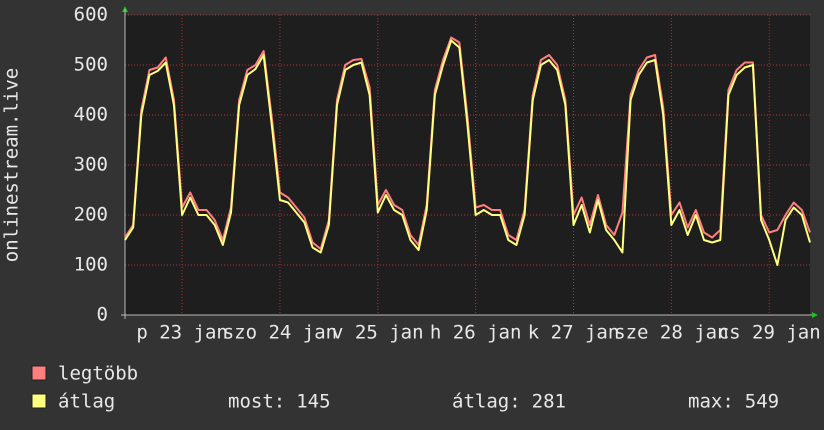 This screenshot has height=430, width=824. What do you see at coordinates (256, 402) in the screenshot?
I see `stat-label: most:` at bounding box center [256, 402].